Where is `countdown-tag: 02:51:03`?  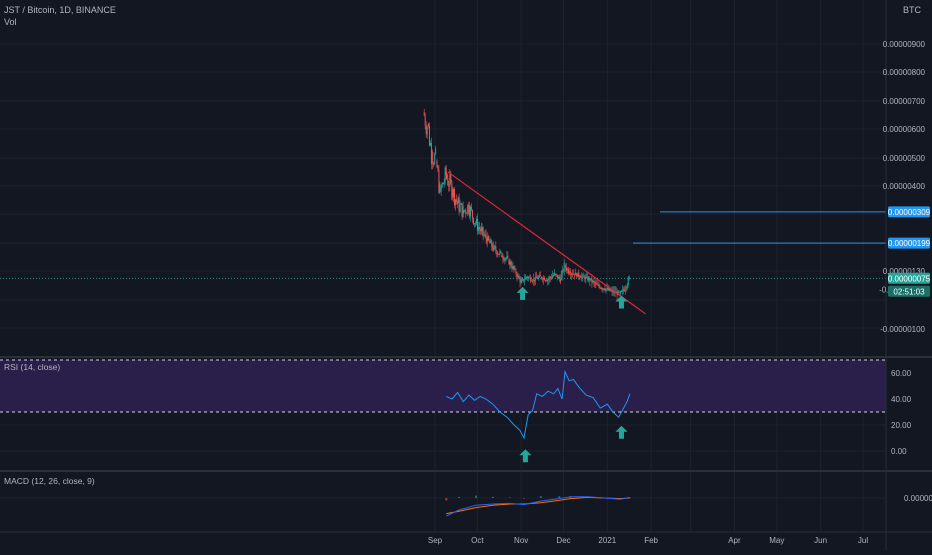 countdown-tag: 02:51:03 is located at coordinates (909, 291).